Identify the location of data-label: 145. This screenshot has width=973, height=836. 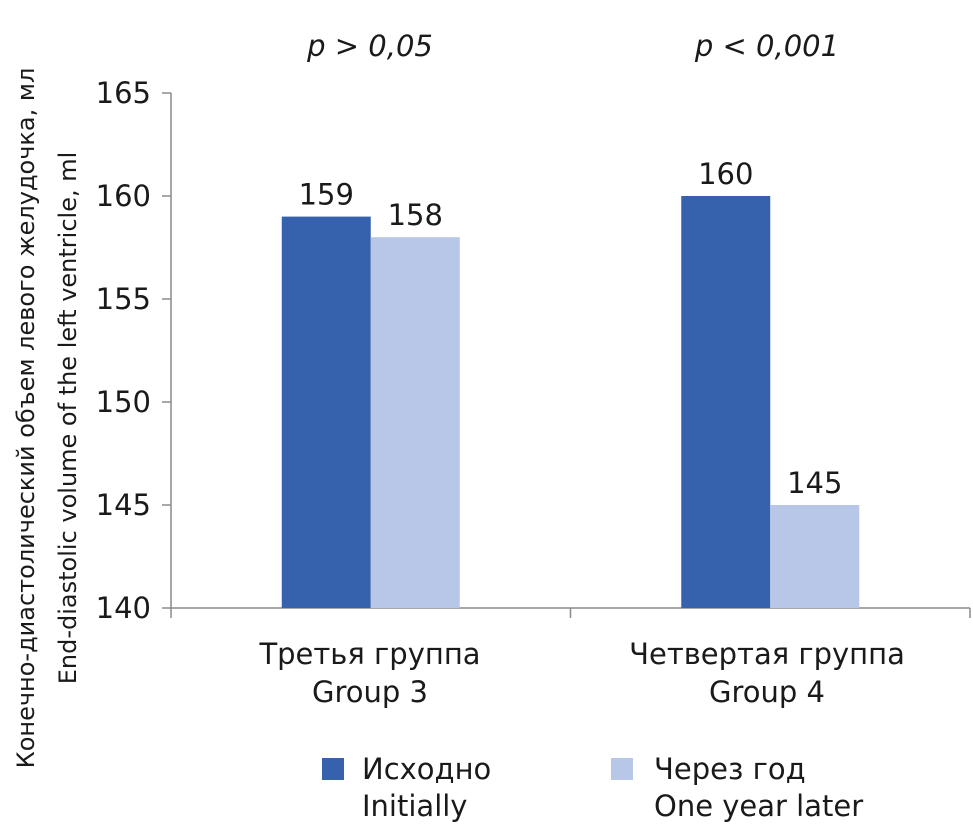
(814, 483).